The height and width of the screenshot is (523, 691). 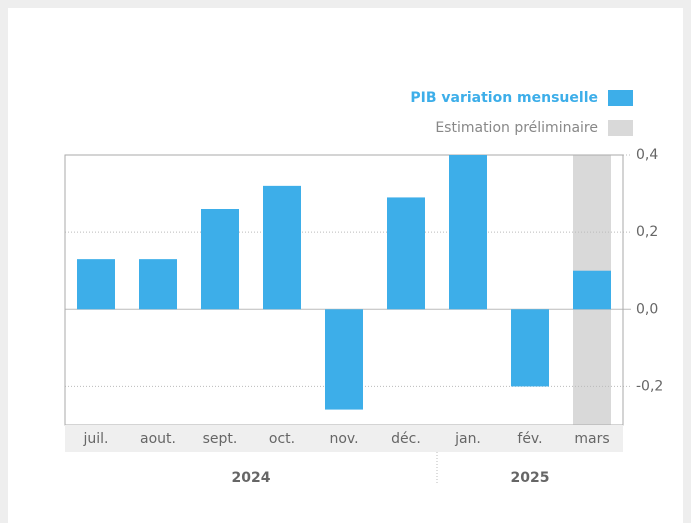 I want to click on x-tick-label: sept., so click(x=220, y=439).